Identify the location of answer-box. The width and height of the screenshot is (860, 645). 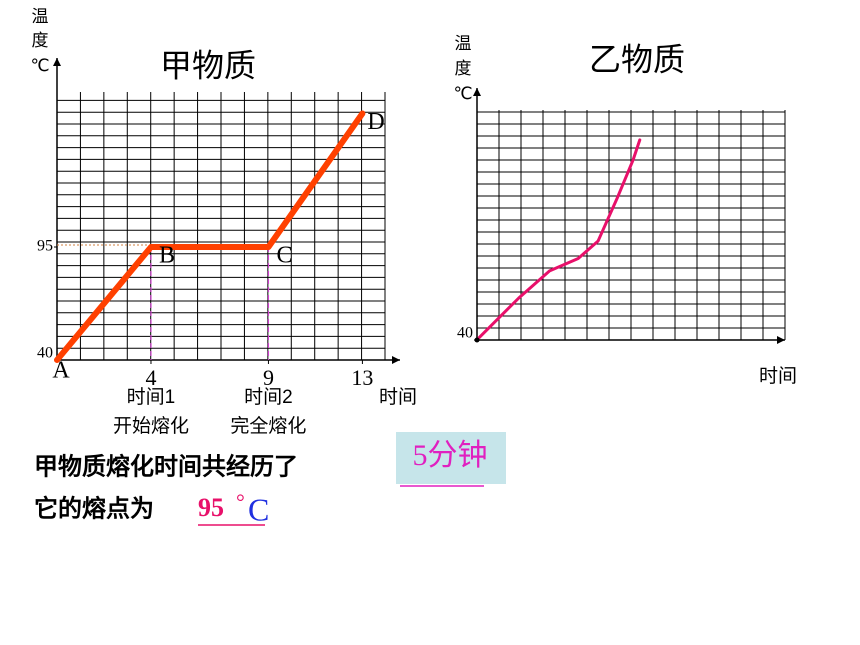
(451, 458).